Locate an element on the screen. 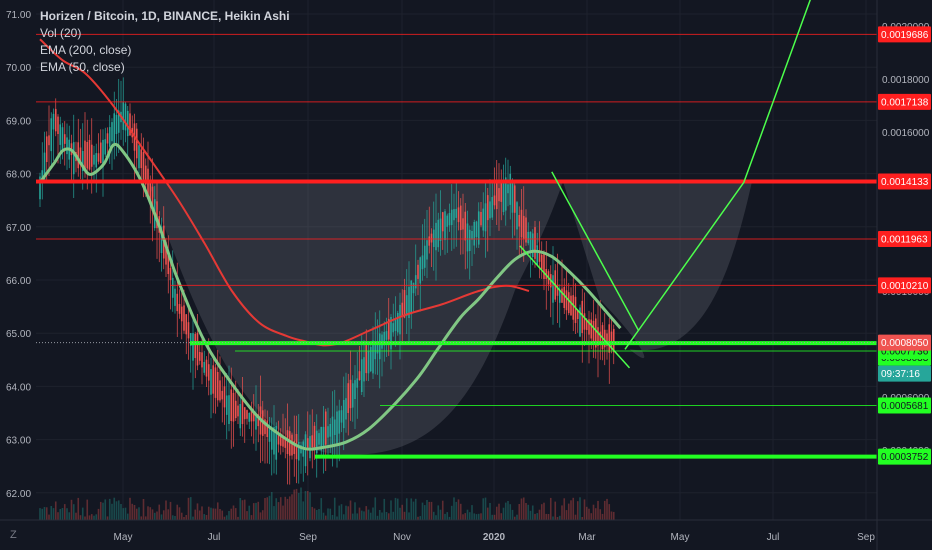 This screenshot has height=550, width=932. legend-ema50: EMA (50, close) is located at coordinates (82, 67).